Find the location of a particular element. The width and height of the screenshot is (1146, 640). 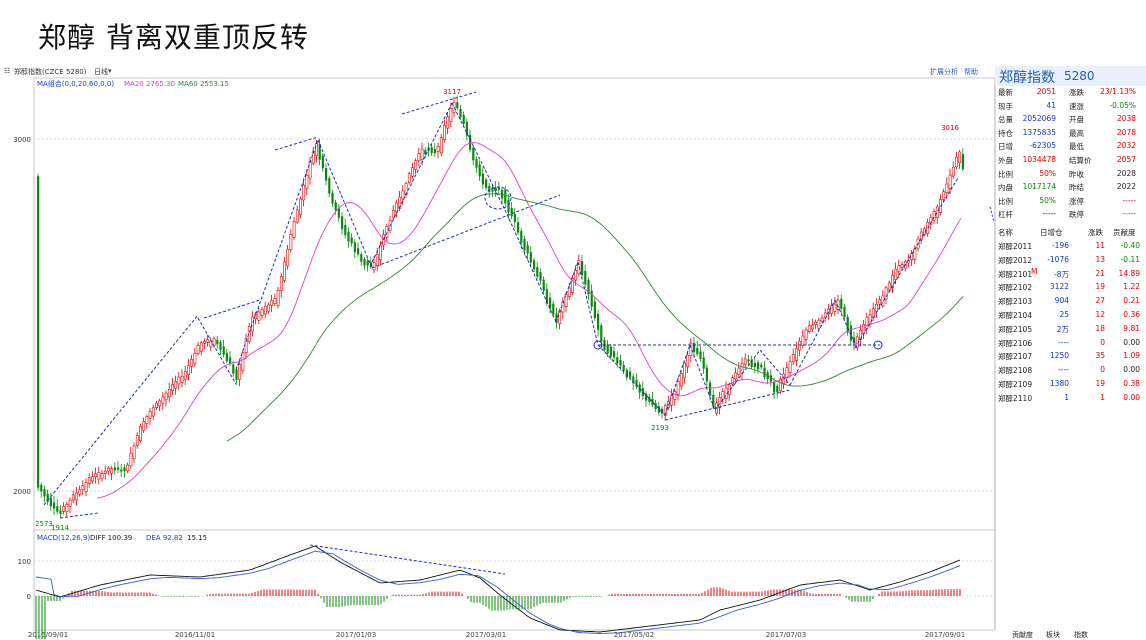

macd-axis-label: 100 is located at coordinates (24, 562).